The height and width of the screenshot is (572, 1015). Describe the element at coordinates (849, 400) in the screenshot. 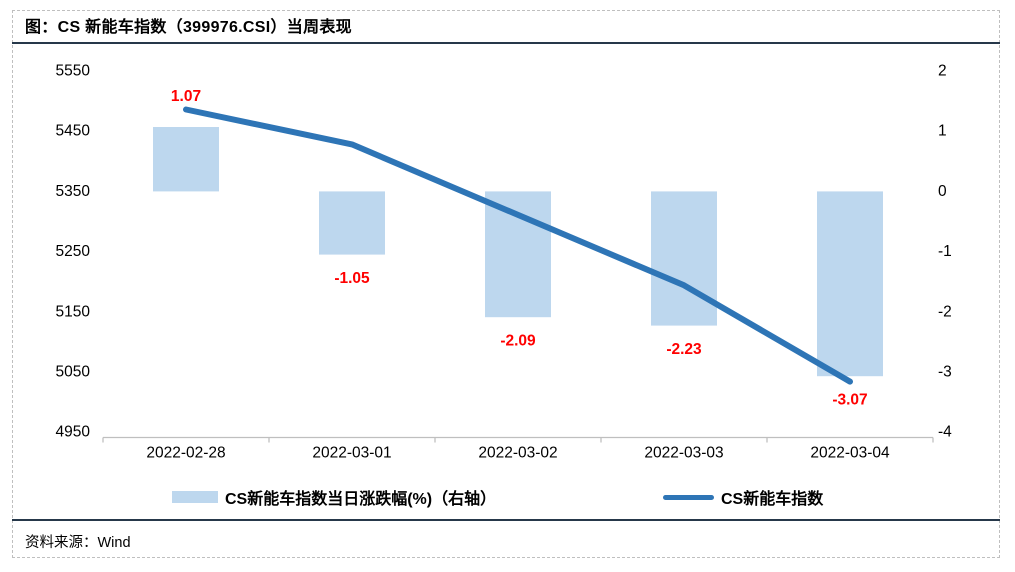

I see `data-label-2022-03-04: -3.07` at that location.